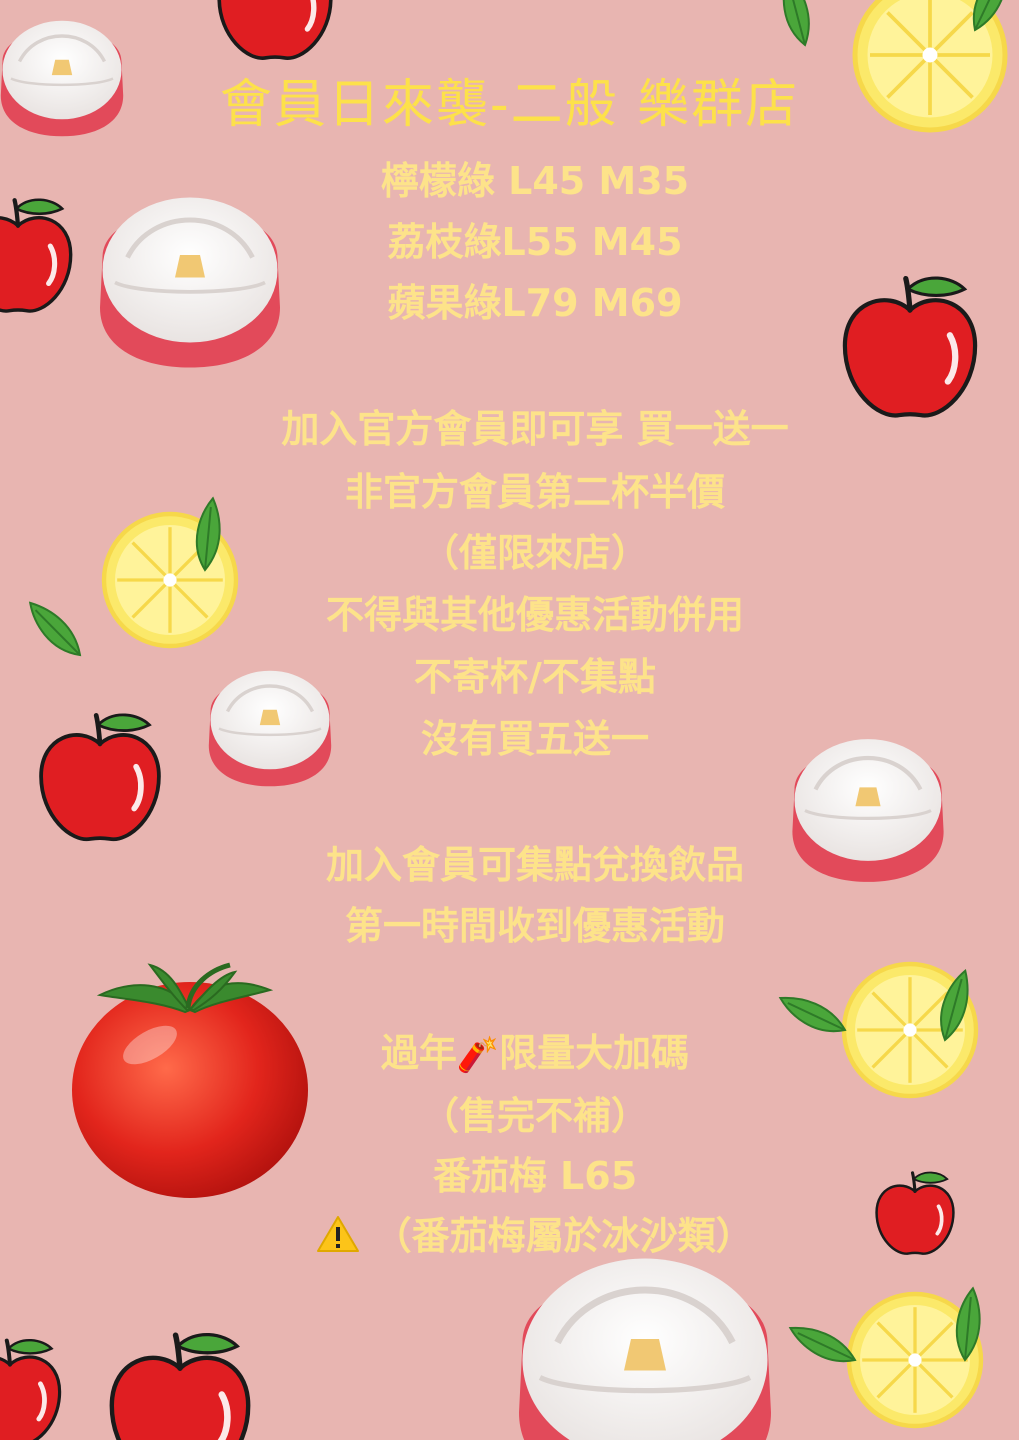  What do you see at coordinates (534, 492) in the screenshot?
I see `offer-line: 非官方會員第二杯半價` at bounding box center [534, 492].